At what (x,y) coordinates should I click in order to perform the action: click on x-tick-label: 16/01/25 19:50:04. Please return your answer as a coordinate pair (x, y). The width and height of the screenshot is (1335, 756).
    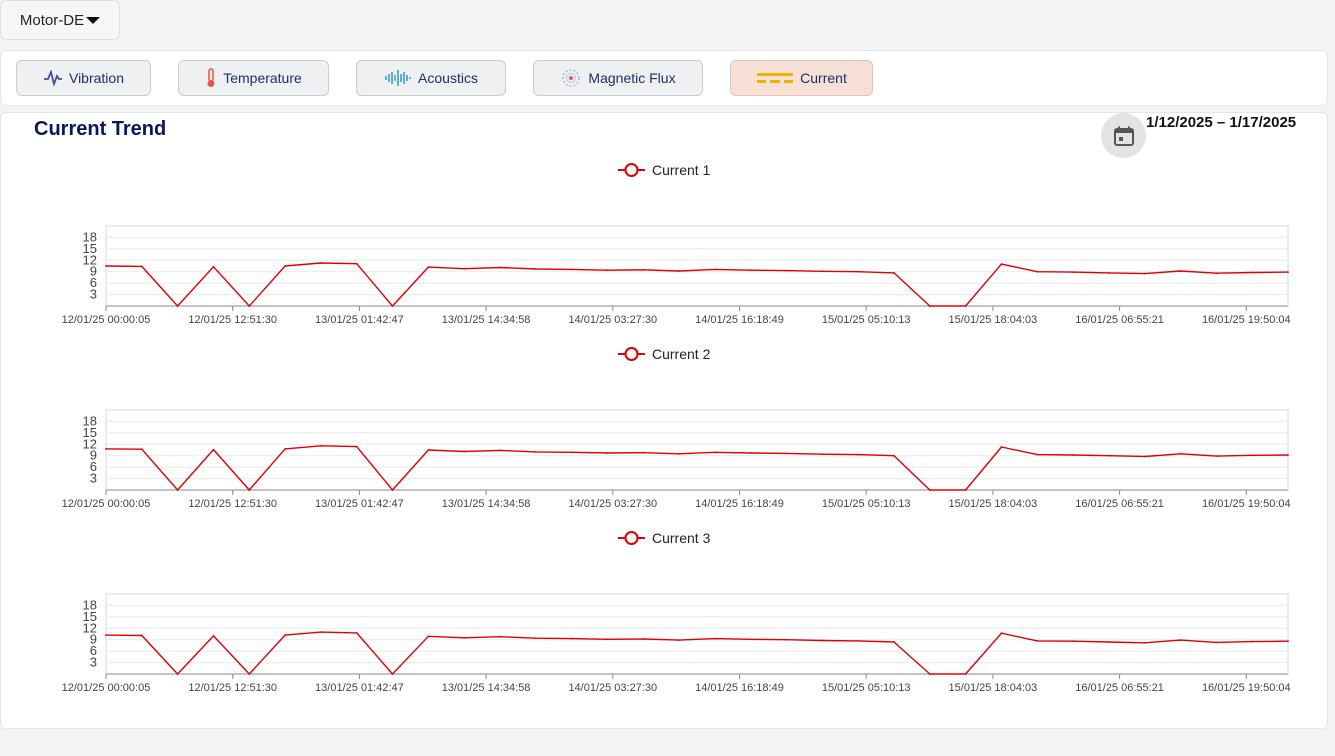
    Looking at the image, I should click on (1246, 688).